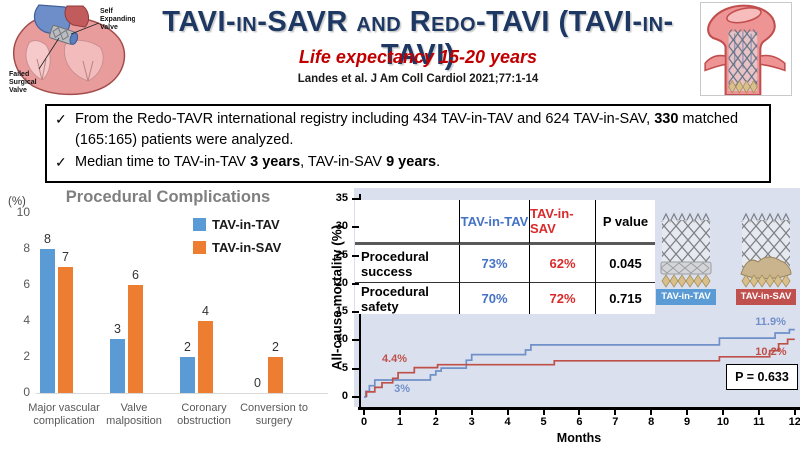  Describe the element at coordinates (26, 392) in the screenshot. I see `bar-ytick-label: 0` at that location.